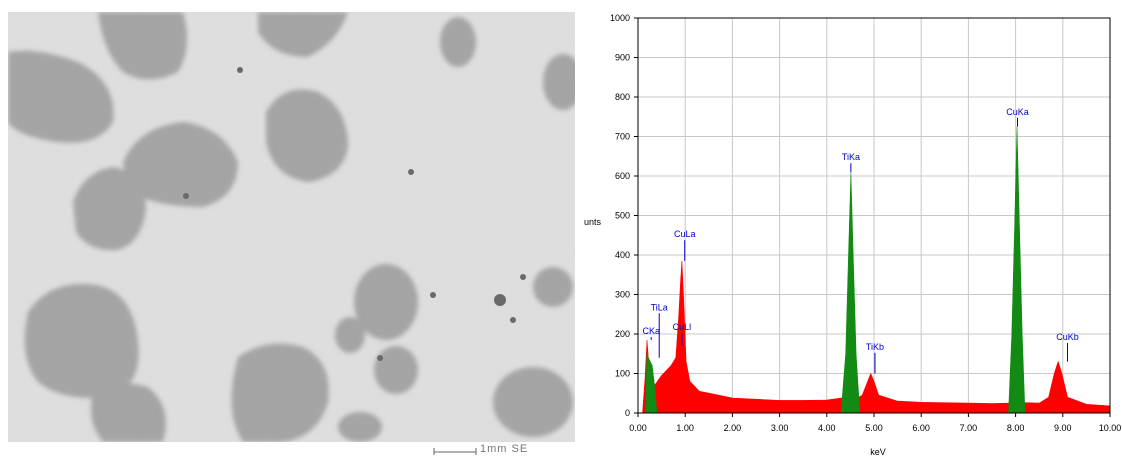  Describe the element at coordinates (622, 295) in the screenshot. I see `y-tick-label: 300` at that location.